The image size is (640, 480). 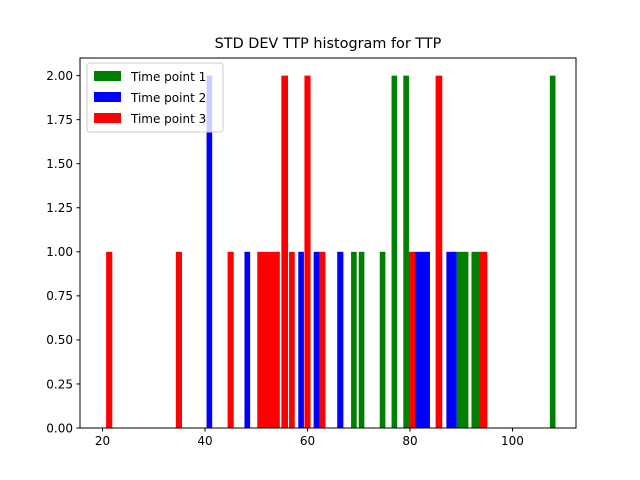 What do you see at coordinates (328, 44) in the screenshot?
I see `chart-title: STD DEV TTP histogram for TTP` at bounding box center [328, 44].